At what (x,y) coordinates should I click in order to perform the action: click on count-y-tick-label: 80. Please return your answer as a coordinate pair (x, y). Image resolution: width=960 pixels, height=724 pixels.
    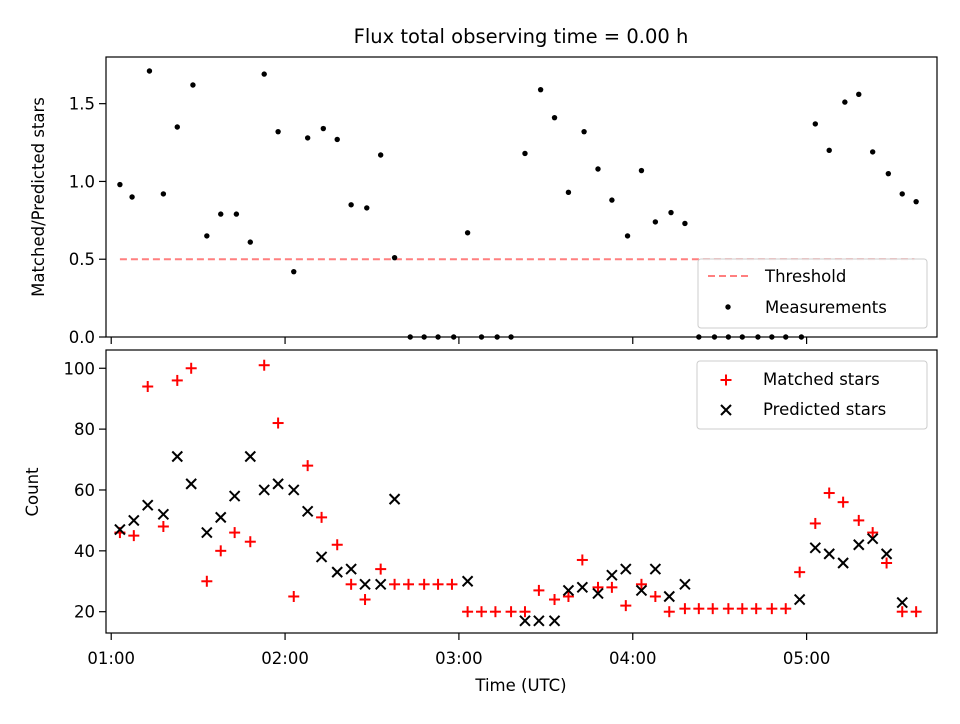
    Looking at the image, I should click on (84, 429).